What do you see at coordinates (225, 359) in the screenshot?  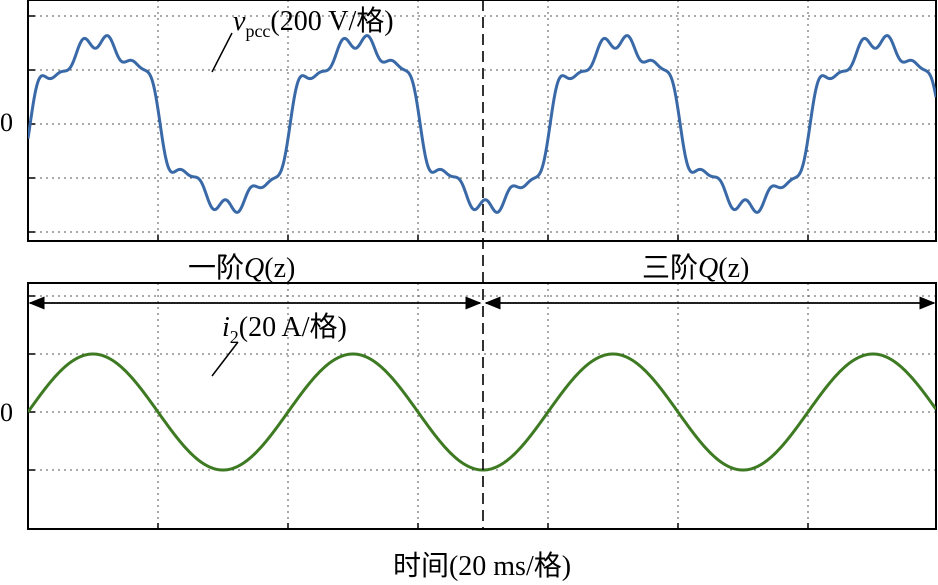 I see `i2-leader-line` at bounding box center [225, 359].